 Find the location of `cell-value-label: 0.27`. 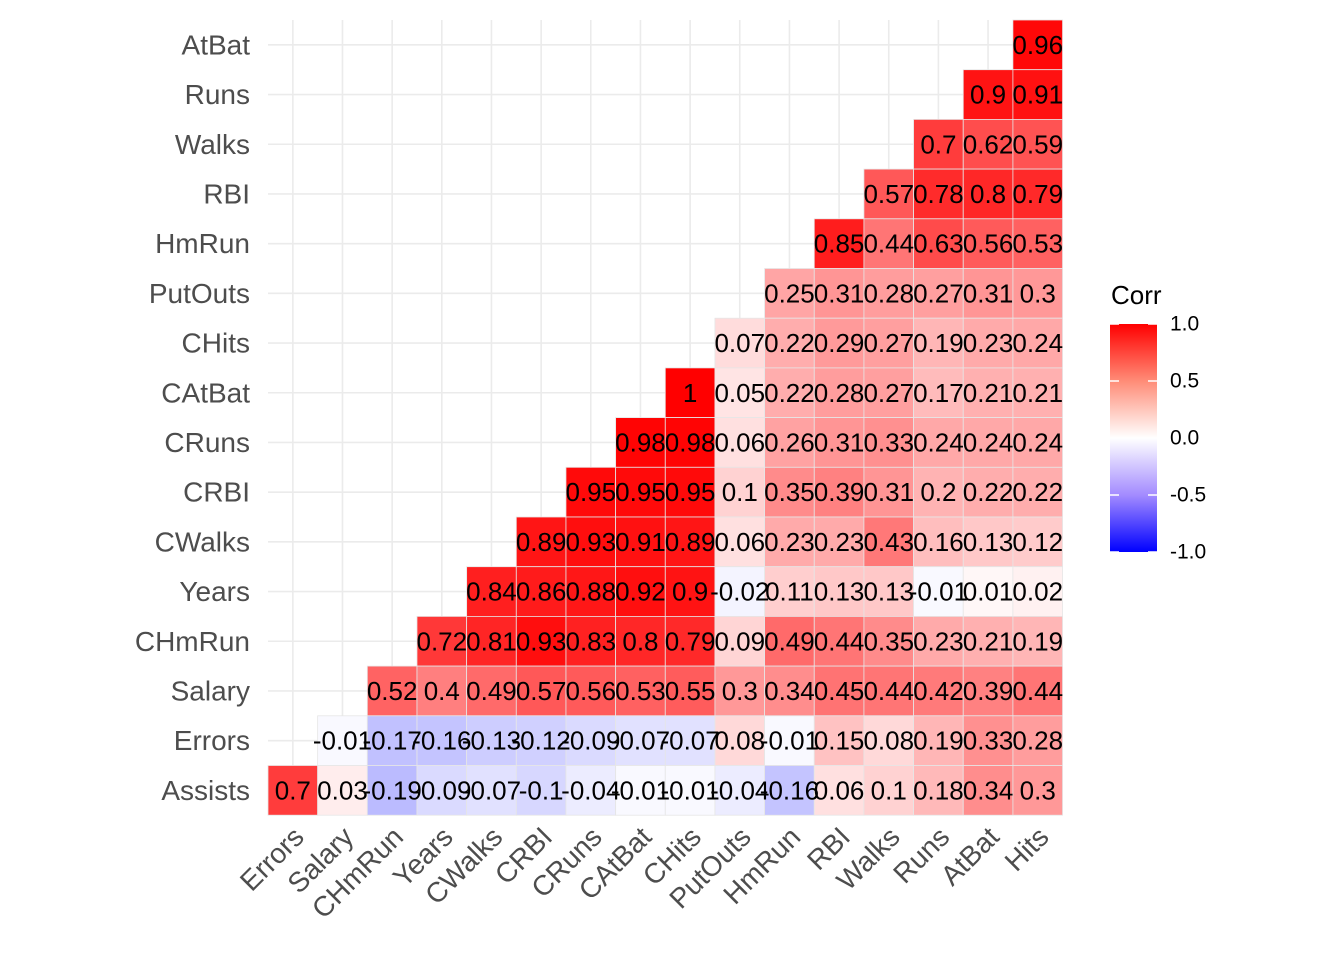

cell-value-label: 0.27 is located at coordinates (888, 343).